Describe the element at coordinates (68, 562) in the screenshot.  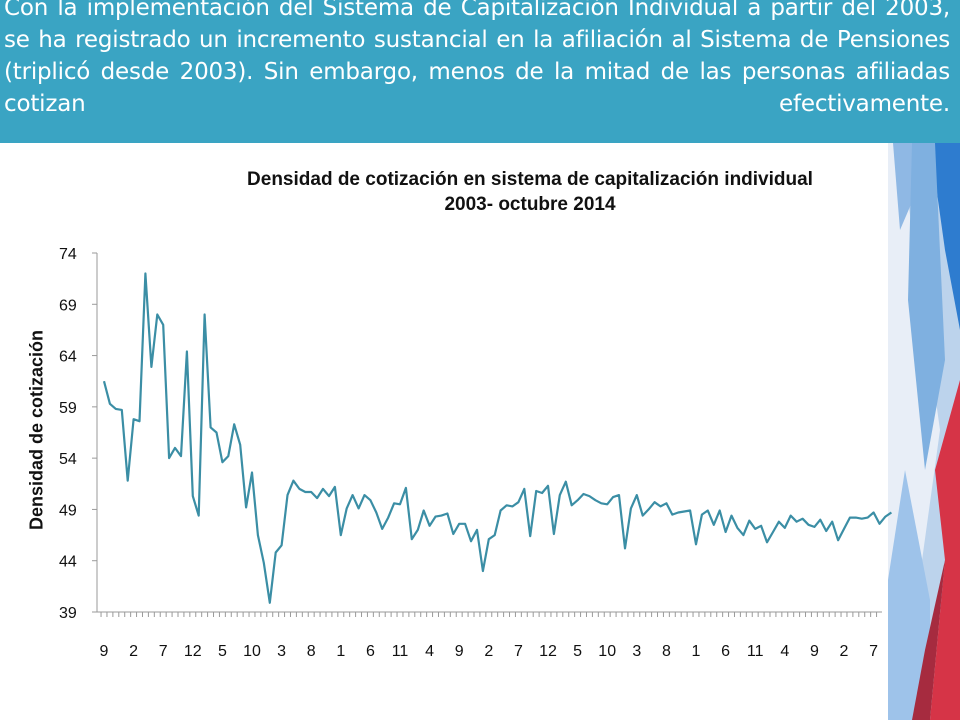
I see `y-tick-label: 44` at that location.